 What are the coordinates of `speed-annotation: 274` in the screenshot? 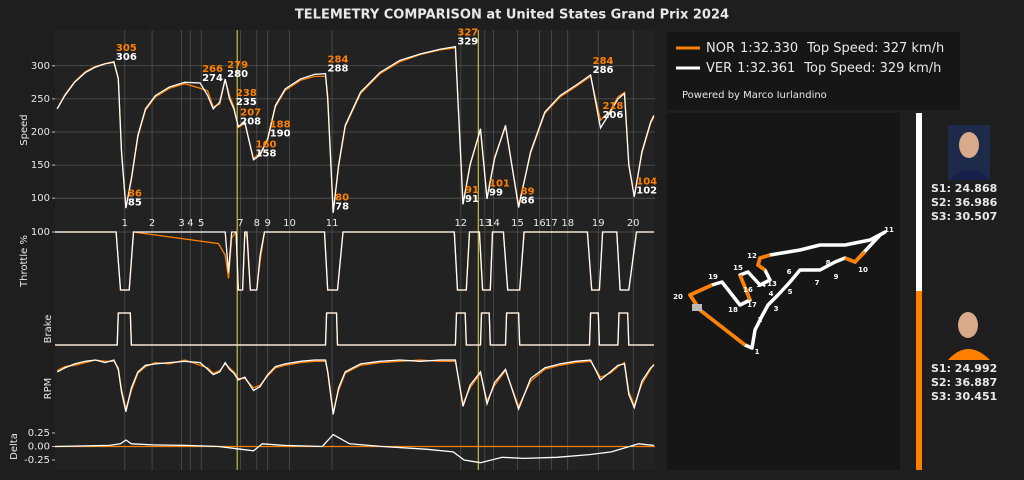 It's located at (212, 78).